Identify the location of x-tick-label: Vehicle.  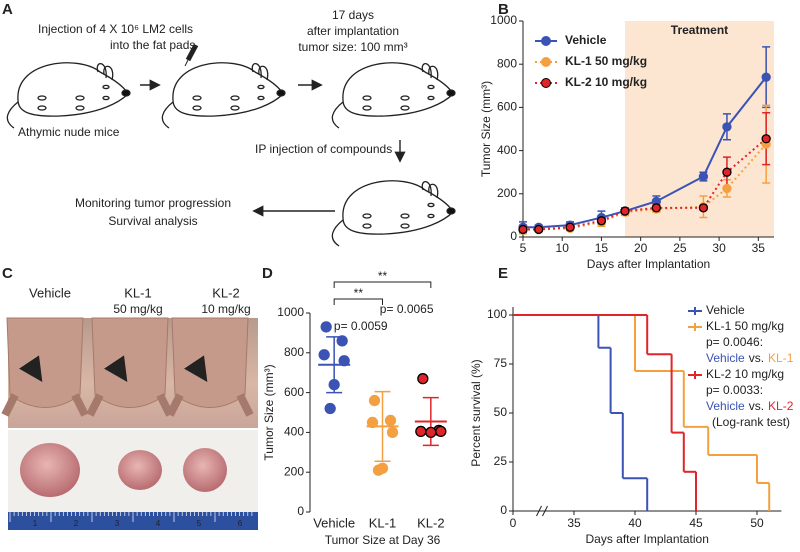
(334, 522).